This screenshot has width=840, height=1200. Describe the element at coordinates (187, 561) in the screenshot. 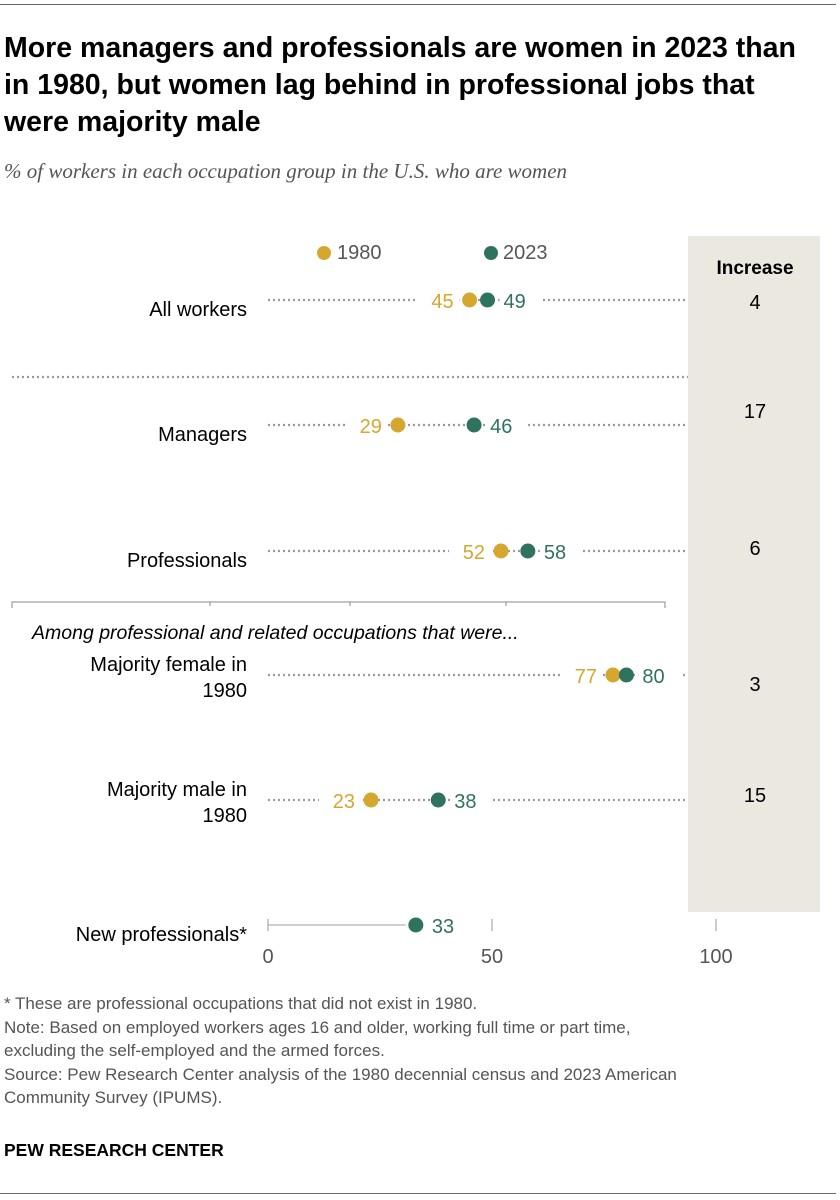

I see `row-label-professionals: Professionals` at that location.